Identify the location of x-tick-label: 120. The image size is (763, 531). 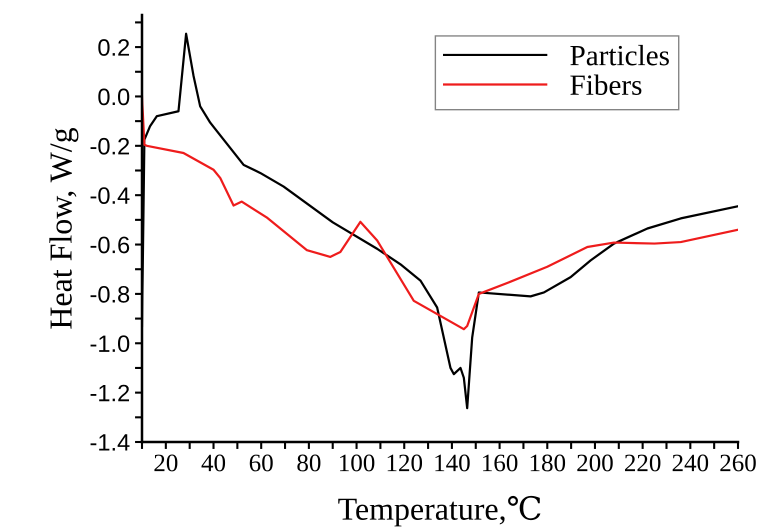
(405, 463).